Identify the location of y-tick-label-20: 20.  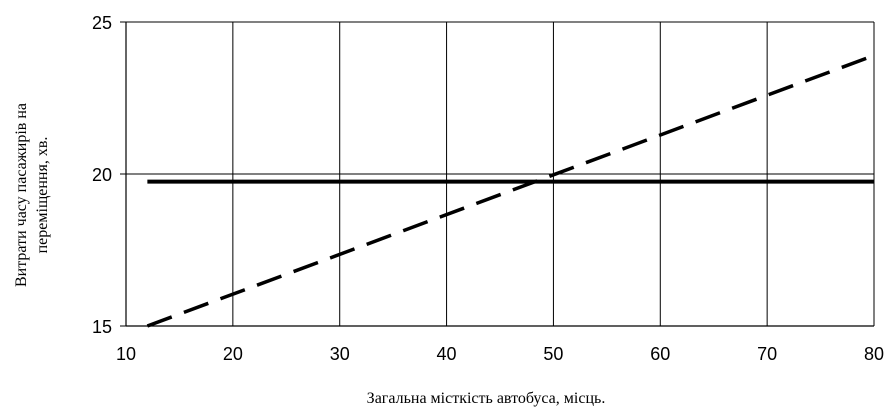
(102, 175).